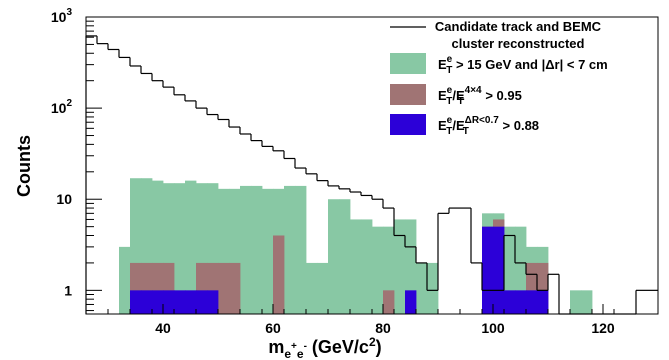 The width and height of the screenshot is (669, 360). What do you see at coordinates (543, 302) in the screenshot?
I see `bar-series3-bin41` at bounding box center [543, 302].